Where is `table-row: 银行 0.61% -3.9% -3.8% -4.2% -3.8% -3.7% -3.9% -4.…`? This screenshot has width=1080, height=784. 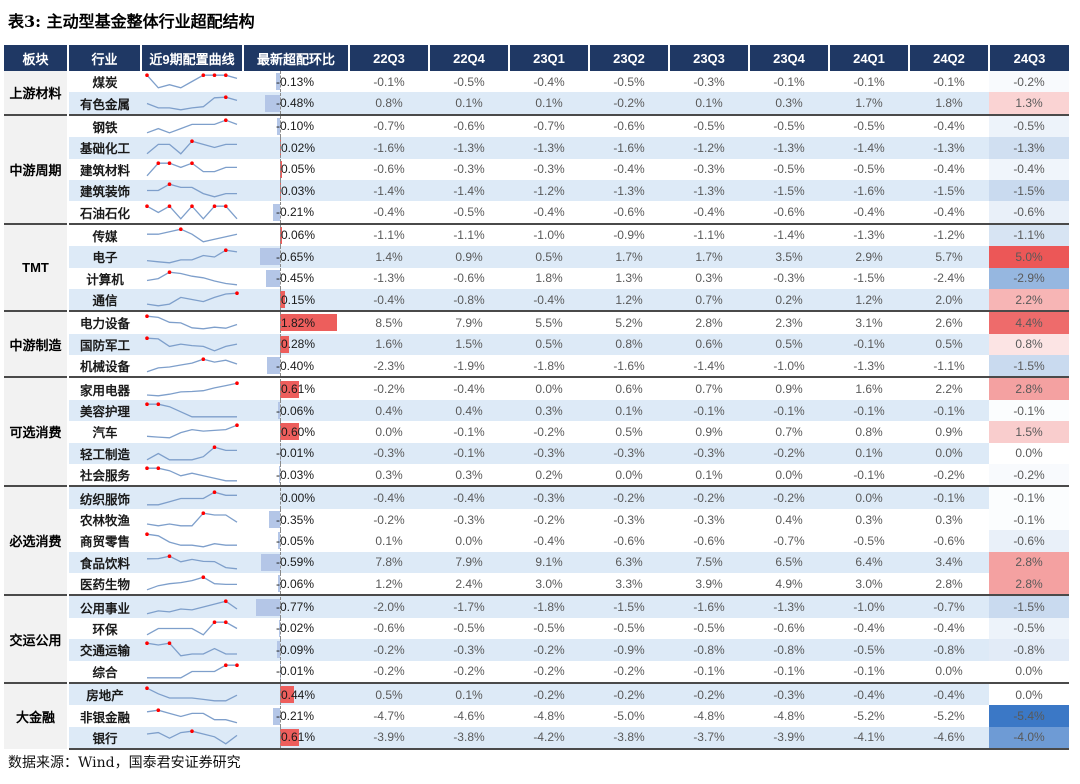 table-row: 银行 0.61% -3.9% -3.8% -4.2% -3.8% -3.7% -3.9% -4.… is located at coordinates (536, 738).